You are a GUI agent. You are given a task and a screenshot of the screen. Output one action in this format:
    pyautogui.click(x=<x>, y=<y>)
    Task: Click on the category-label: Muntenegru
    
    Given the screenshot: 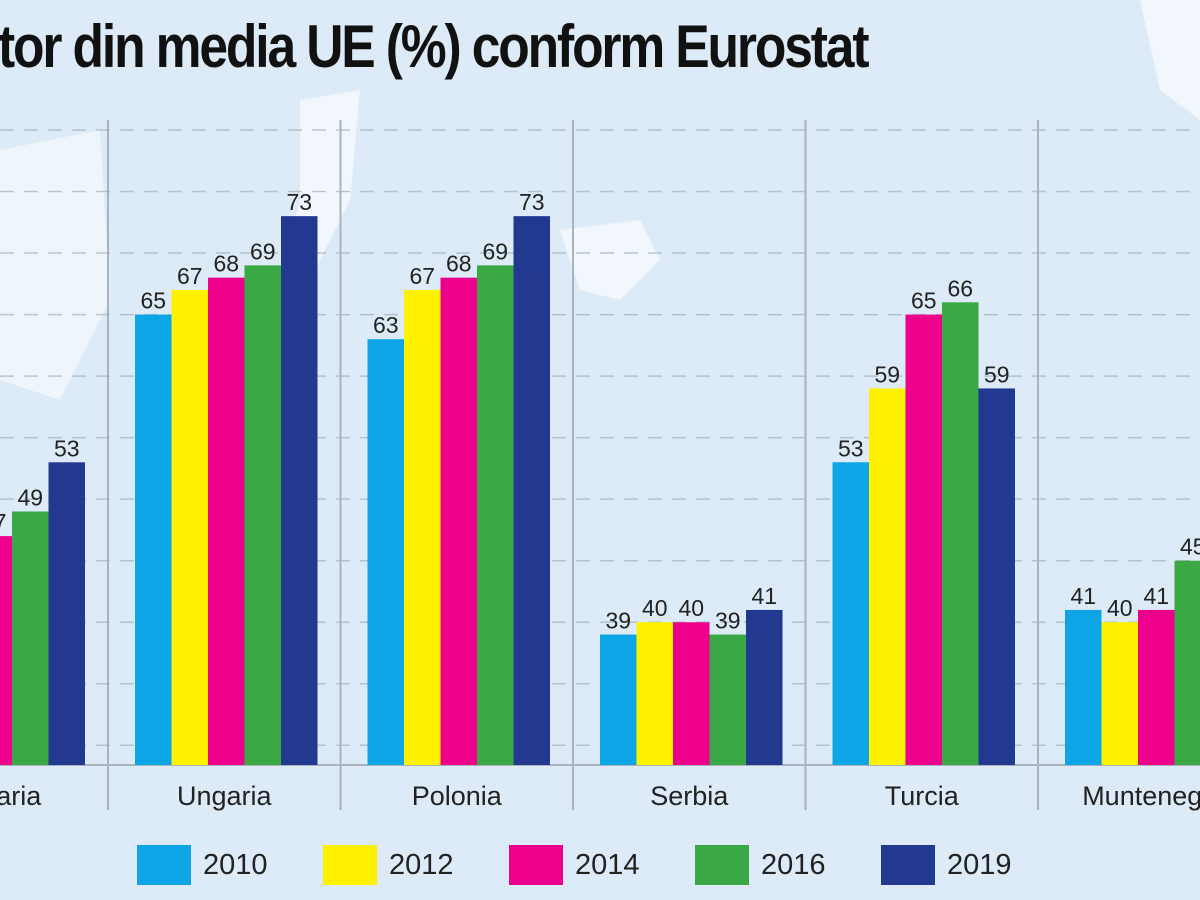 What is the action you would take?
    pyautogui.click(x=1141, y=796)
    